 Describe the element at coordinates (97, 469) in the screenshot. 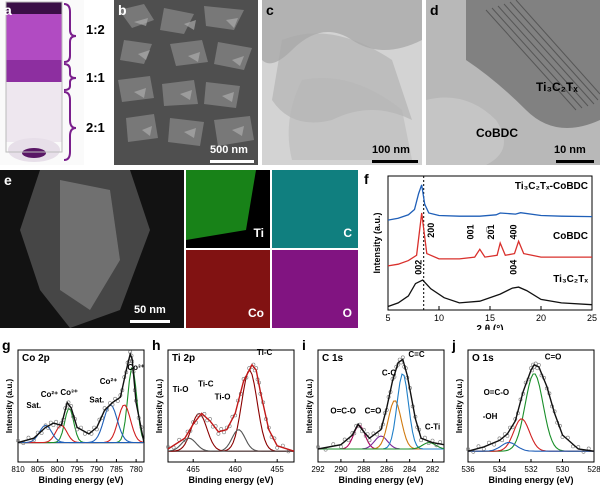

I see `xps-g-x-tick-label: 790` at that location.